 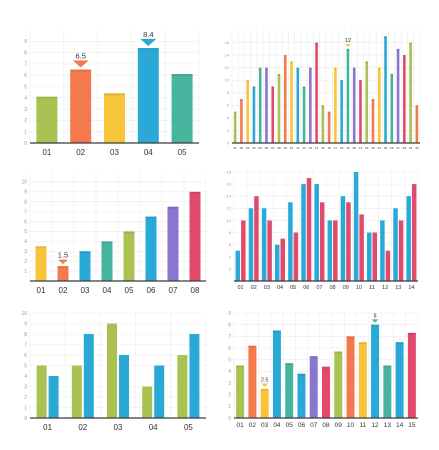 I want to click on x-category-label: 15, so click(x=323, y=148).